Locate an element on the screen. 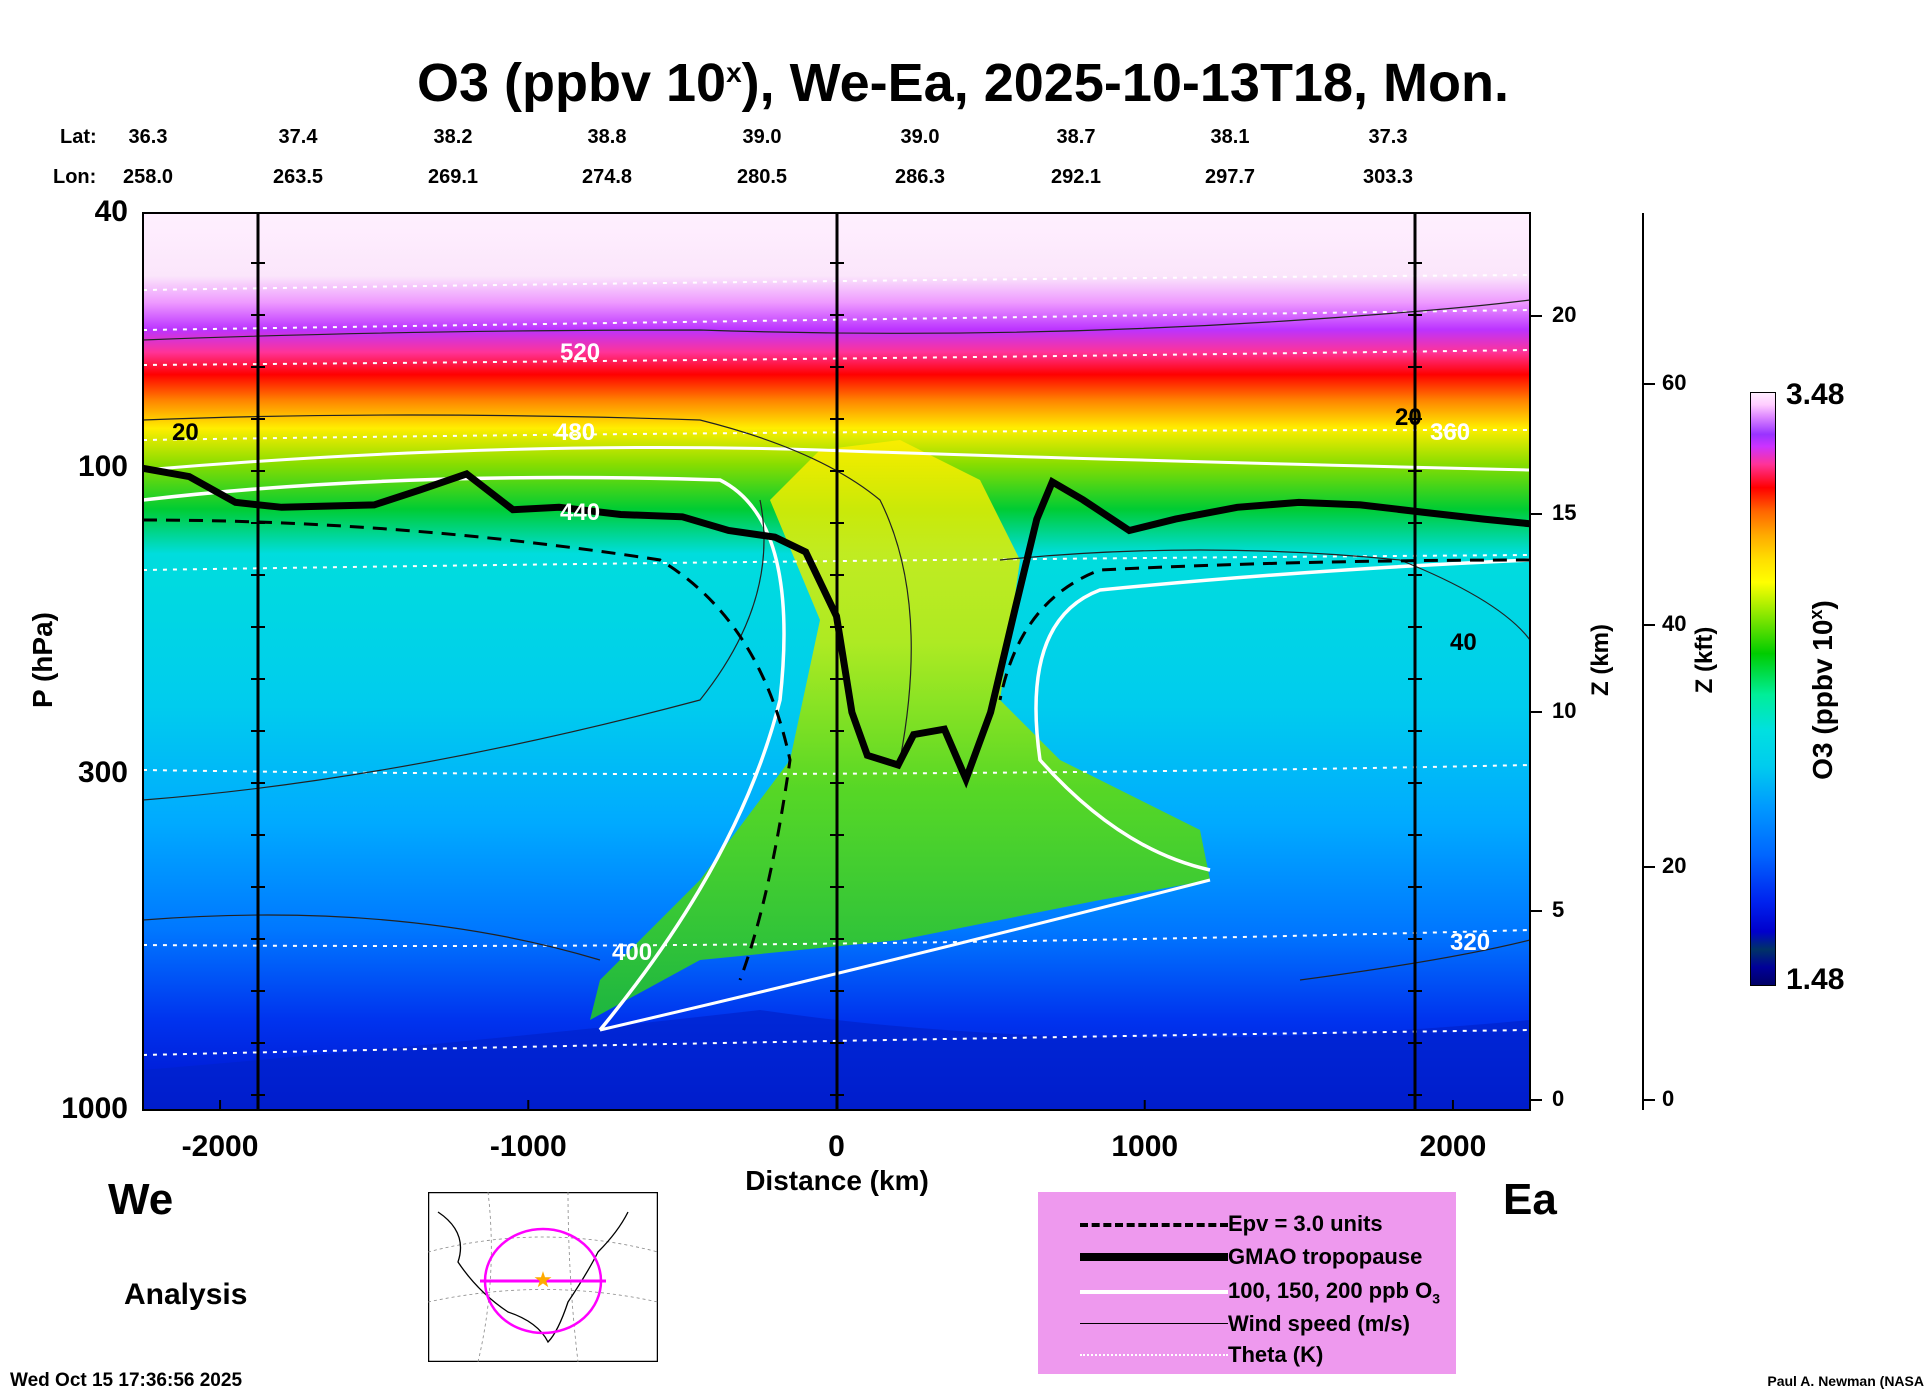 The width and height of the screenshot is (1926, 1394). svg-text: 440 is located at coordinates (580, 512).